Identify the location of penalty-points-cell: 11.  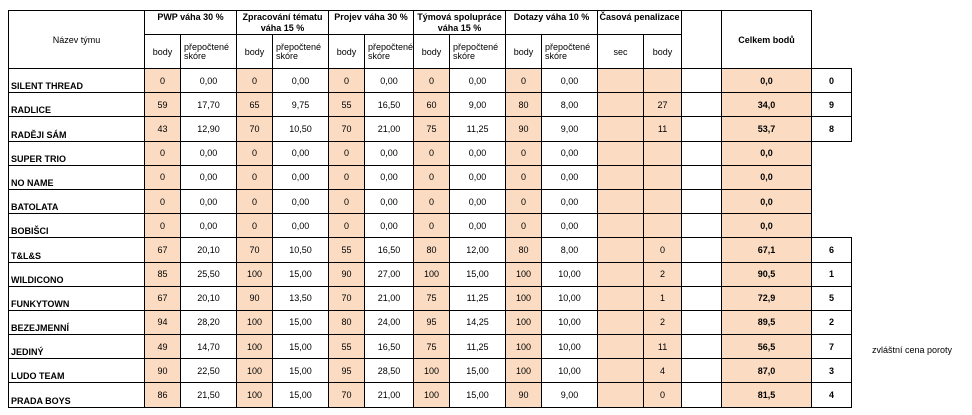
(663, 129).